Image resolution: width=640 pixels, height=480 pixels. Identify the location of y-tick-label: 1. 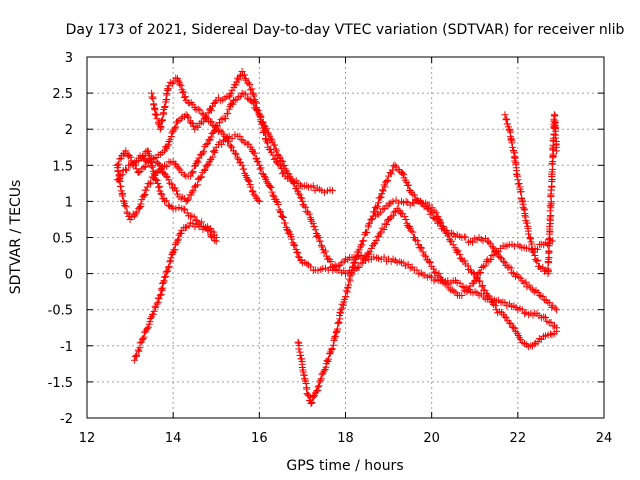
(69, 202).